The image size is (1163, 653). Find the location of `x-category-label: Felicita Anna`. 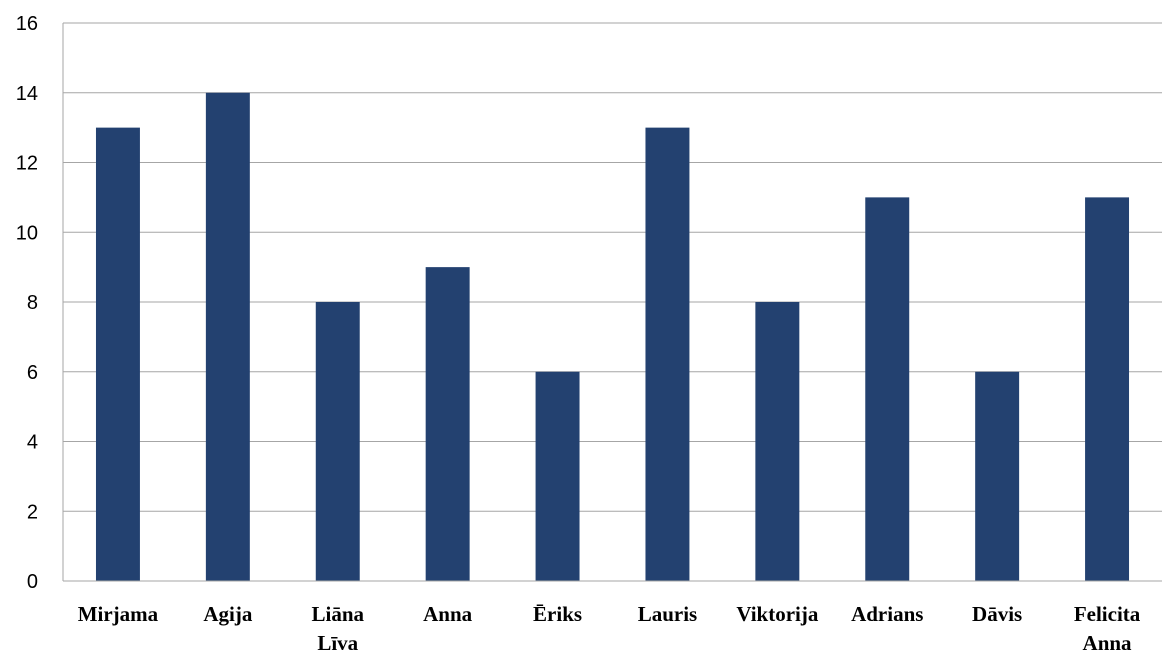

x-category-label: Felicita Anna is located at coordinates (1107, 627).